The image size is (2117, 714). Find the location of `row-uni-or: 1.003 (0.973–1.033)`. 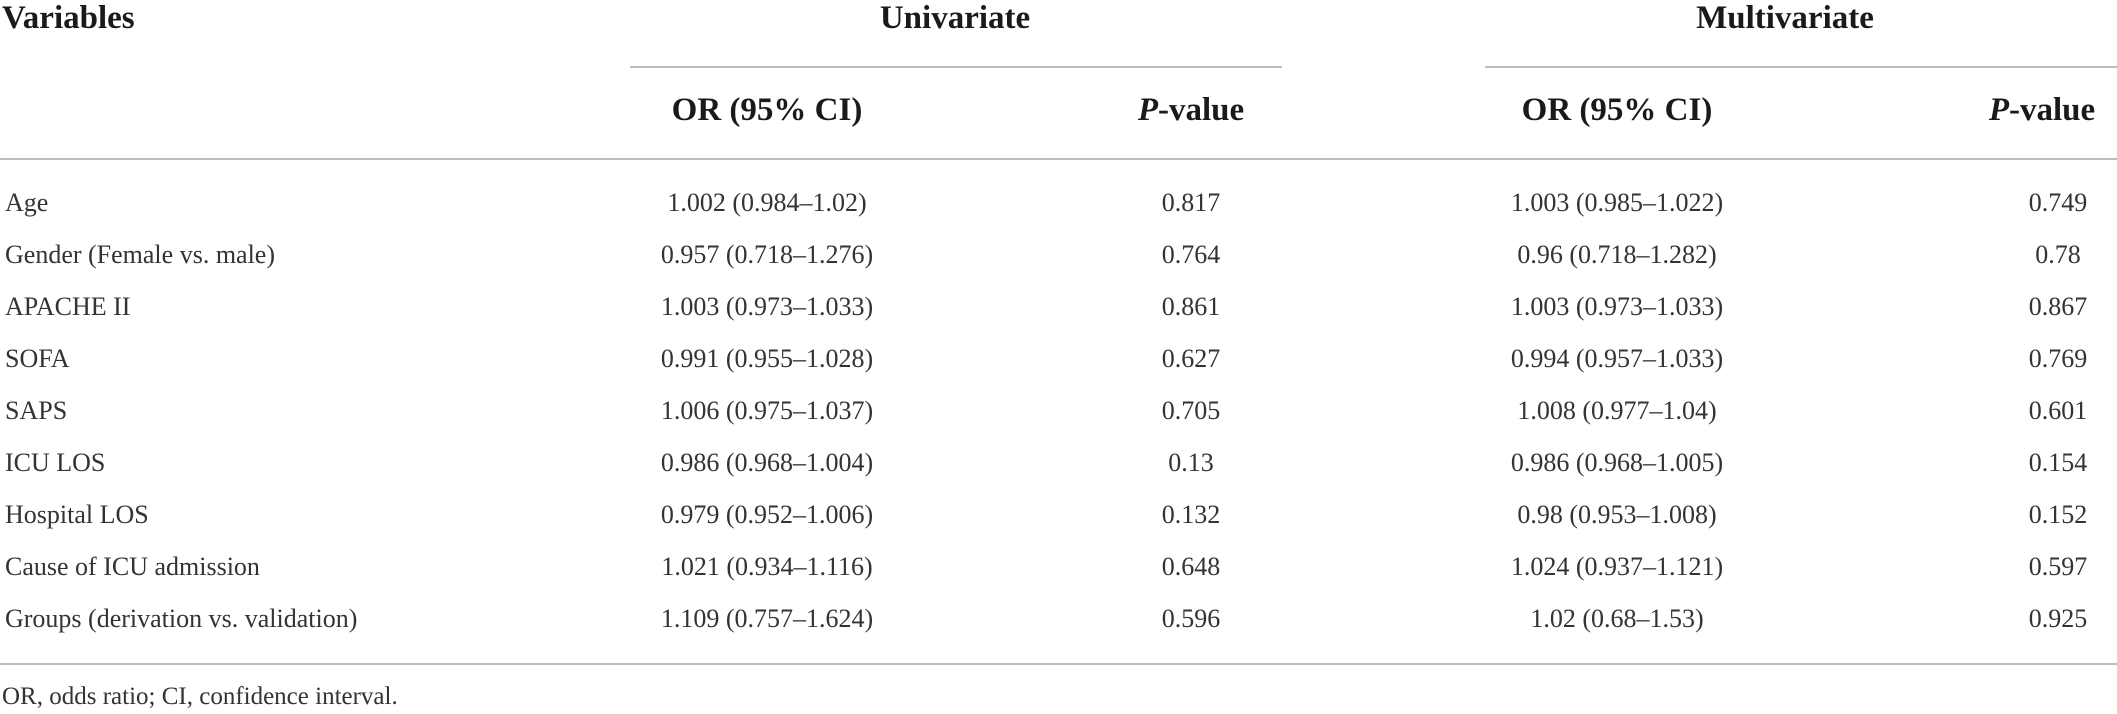

row-uni-or: 1.003 (0.973–1.033) is located at coordinates (767, 306).